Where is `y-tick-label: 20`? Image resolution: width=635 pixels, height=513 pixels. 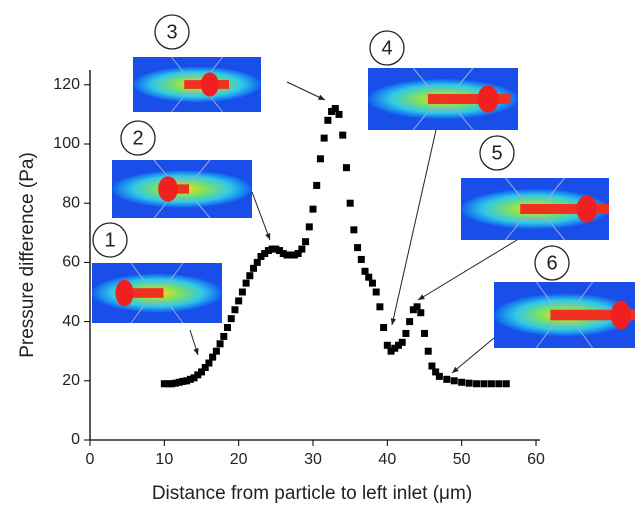
y-tick-label: 20 is located at coordinates (71, 380).